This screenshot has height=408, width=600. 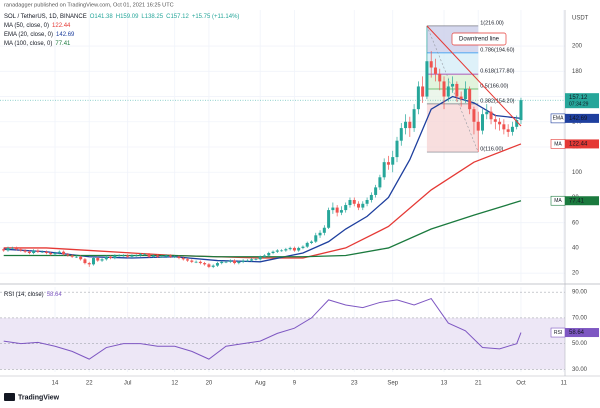 What do you see at coordinates (492, 23) in the screenshot?
I see `fib-label: 1(216.00)` at bounding box center [492, 23].